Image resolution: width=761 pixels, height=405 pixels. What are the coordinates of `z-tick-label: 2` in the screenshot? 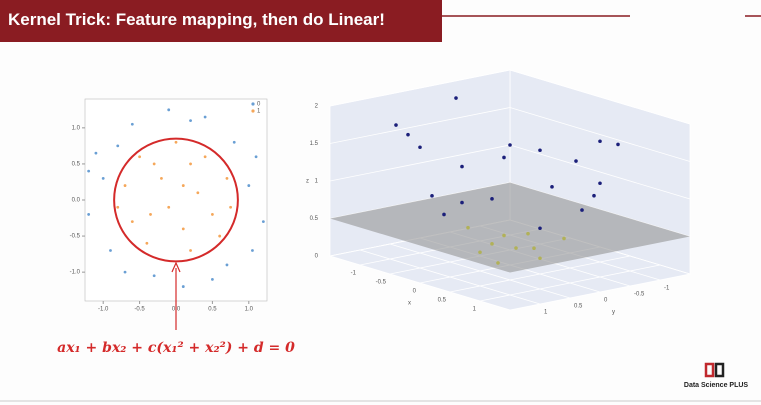 It's located at (317, 107).